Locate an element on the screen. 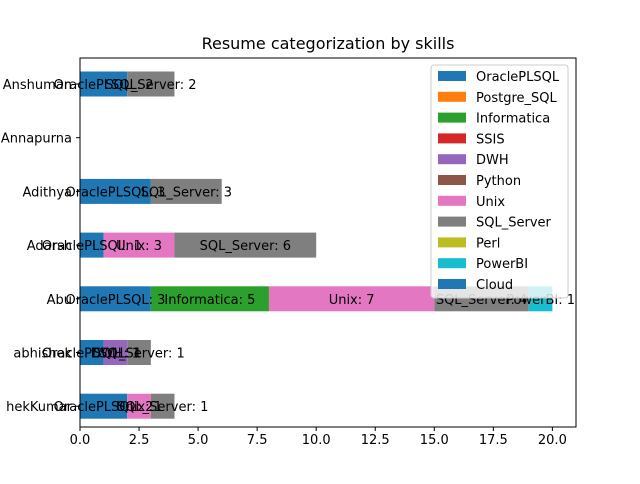 The image size is (640, 484). x-tick-label: 5.0 is located at coordinates (198, 440).